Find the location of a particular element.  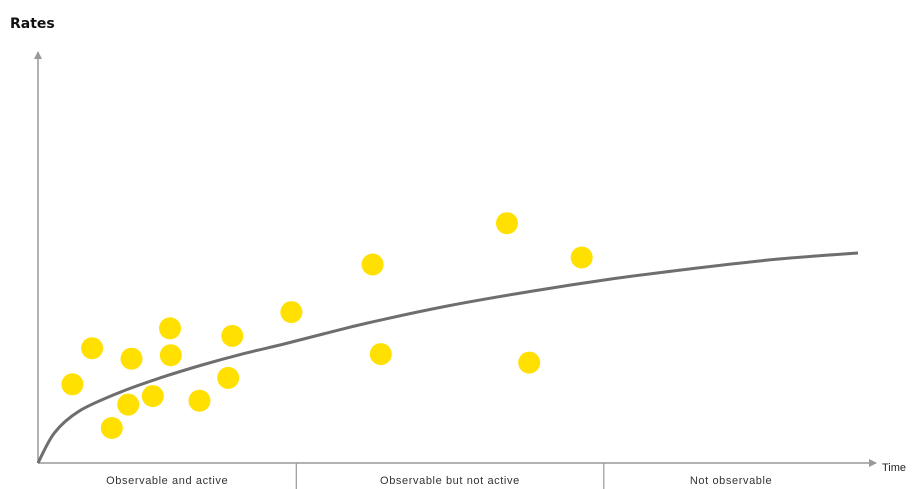

region-label: Observable and active is located at coordinates (167, 481).